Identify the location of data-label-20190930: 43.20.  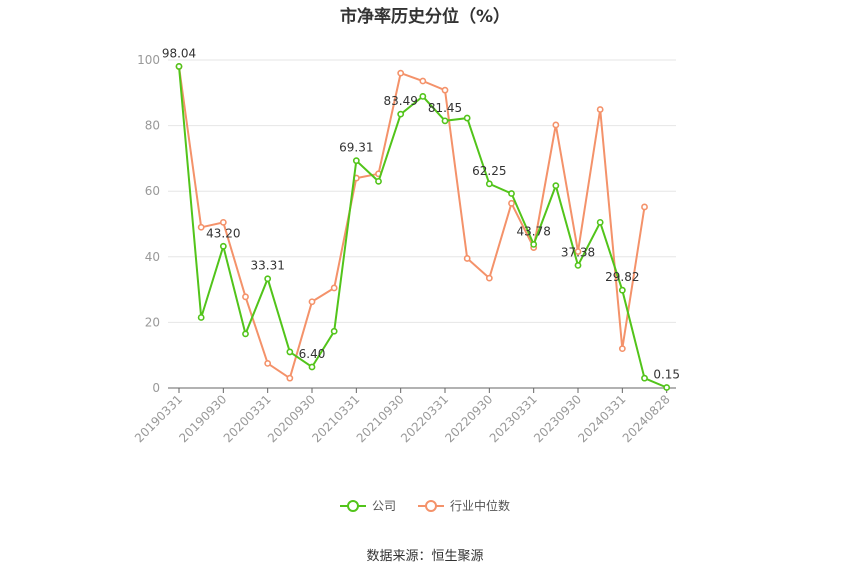
(223, 233).